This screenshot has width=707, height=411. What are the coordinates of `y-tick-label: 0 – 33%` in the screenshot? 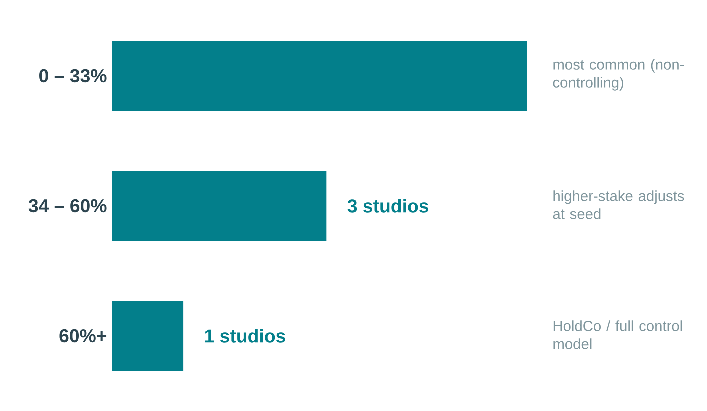 It's located at (73, 76).